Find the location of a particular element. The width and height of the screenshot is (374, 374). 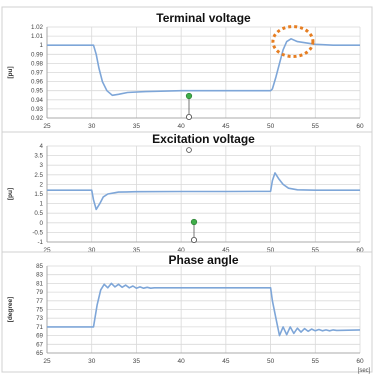

y-tick-label: 0.92 is located at coordinates (37, 118).